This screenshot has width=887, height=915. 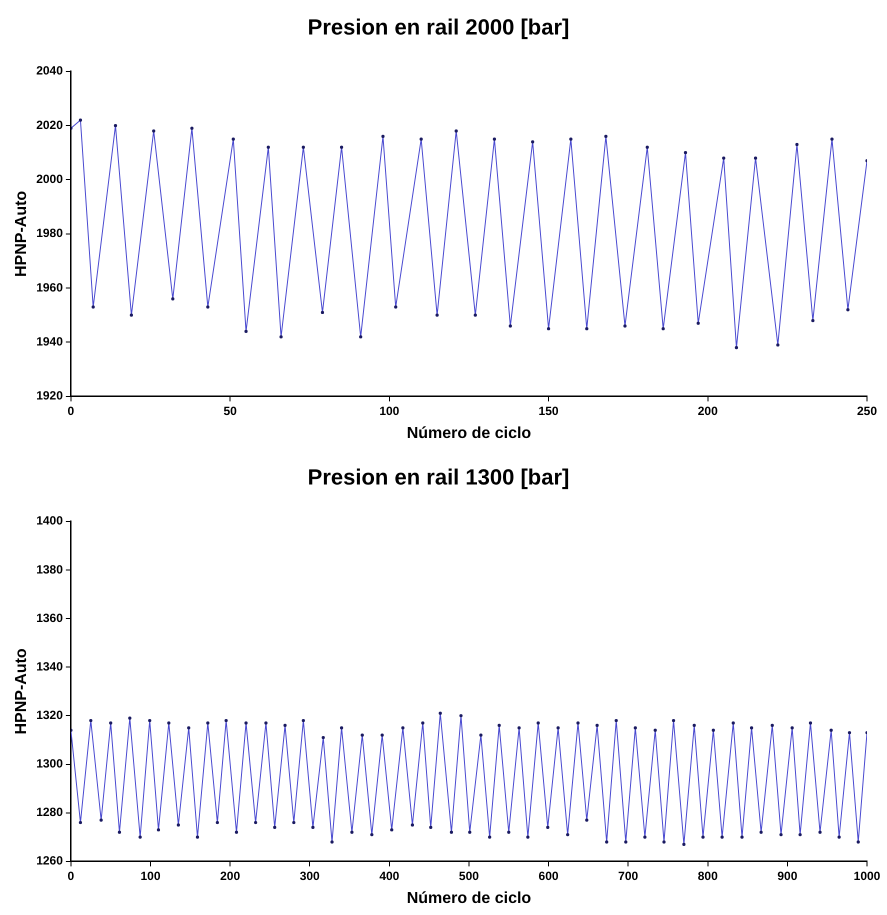 I want to click on y-tick-label: 1960, so click(x=50, y=287).